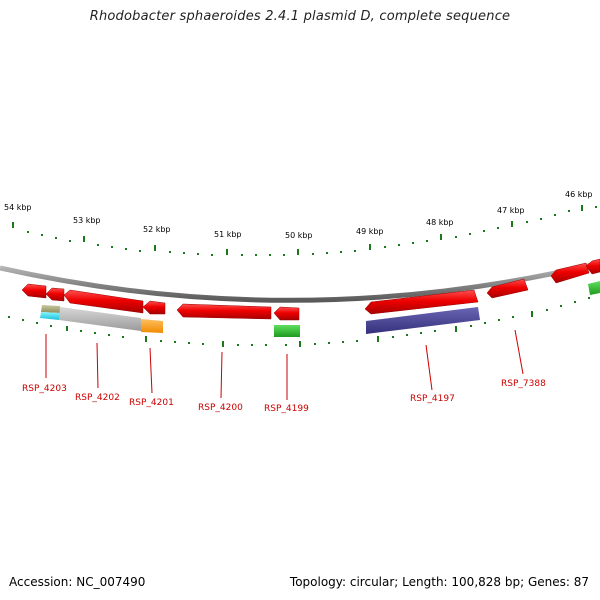 This screenshot has width=600, height=600. What do you see at coordinates (151, 403) in the screenshot?
I see `gene-label-rsp-4201: RSP_4201` at bounding box center [151, 403].